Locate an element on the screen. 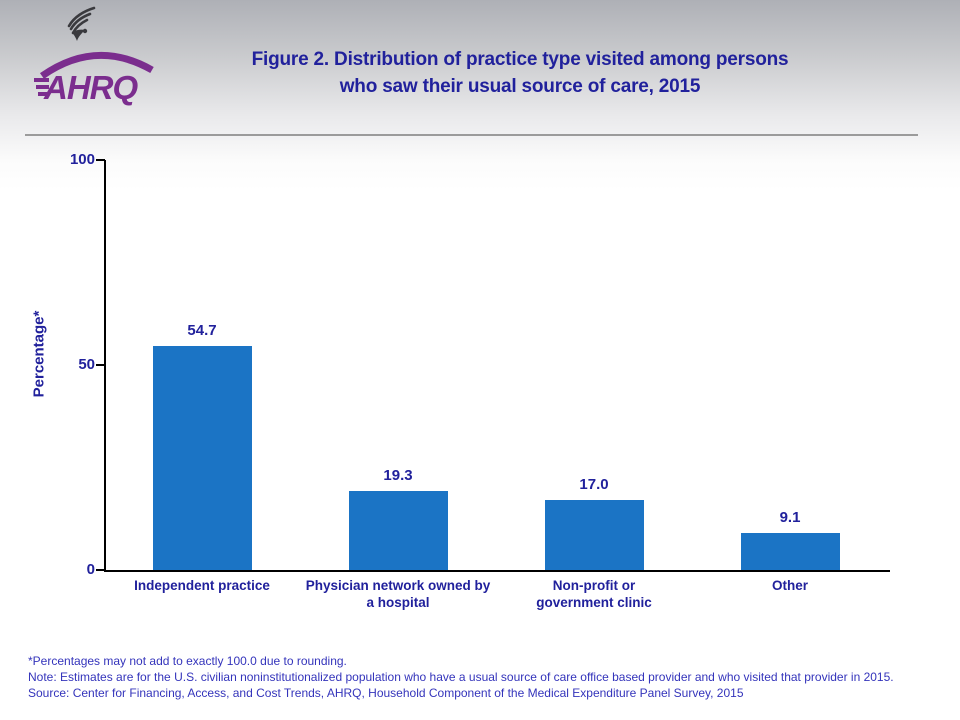  ahrq-logo-text: AHRQ is located at coordinates (94, 78).